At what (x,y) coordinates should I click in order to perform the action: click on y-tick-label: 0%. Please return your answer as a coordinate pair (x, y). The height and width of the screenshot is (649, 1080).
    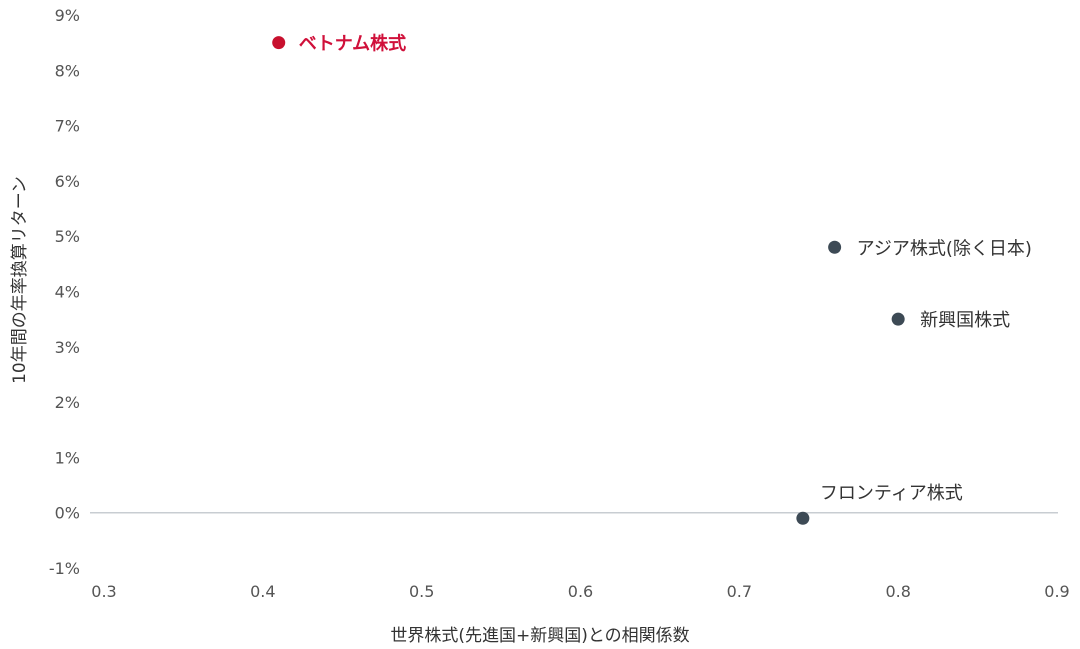
    Looking at the image, I should click on (67, 513).